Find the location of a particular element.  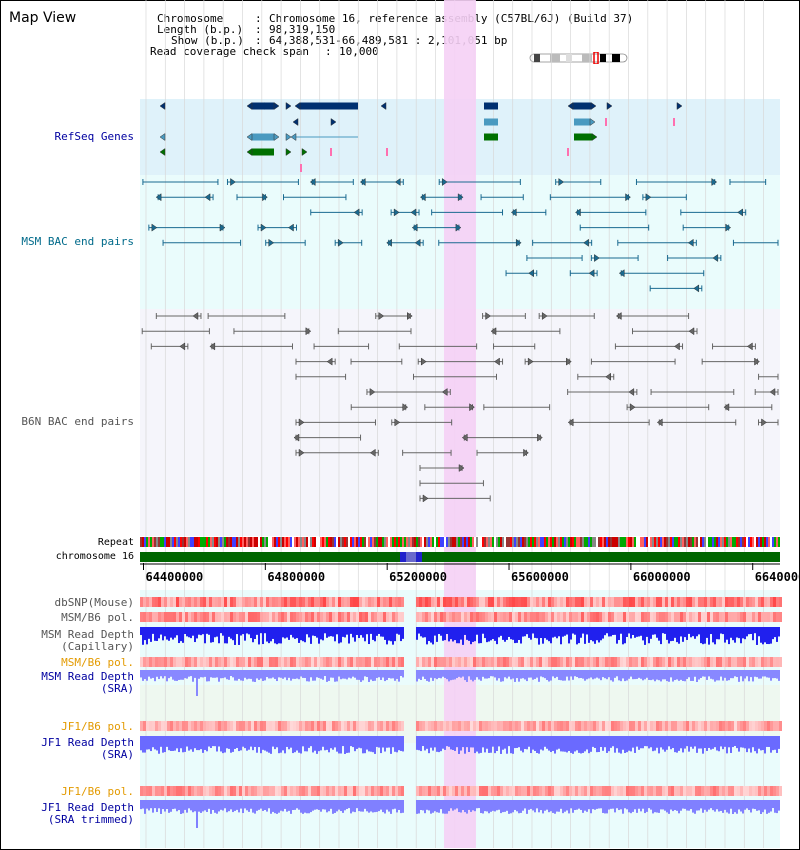

track-label-repeat: Repeat is located at coordinates (115, 542).